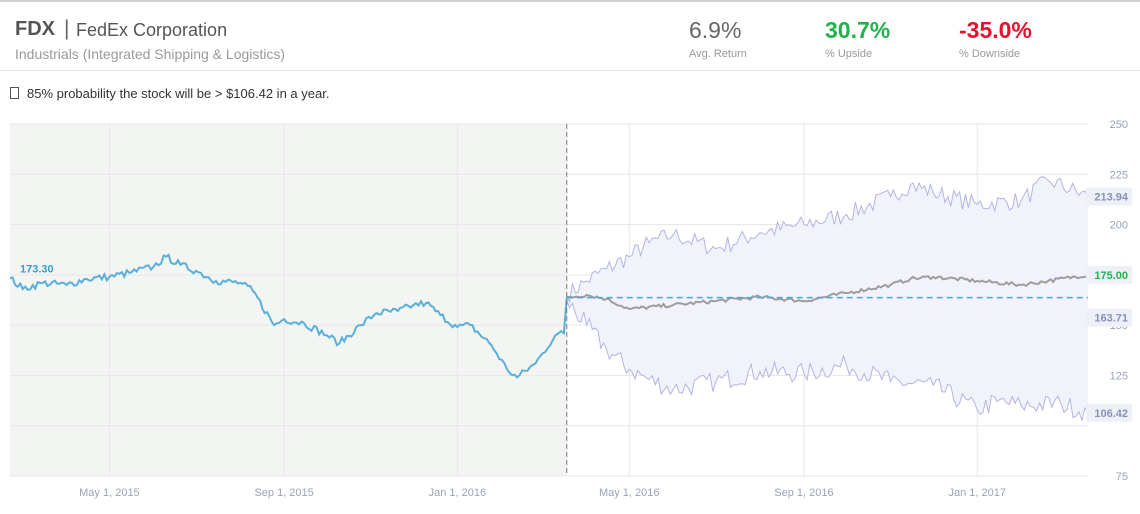 The width and height of the screenshot is (1140, 514). I want to click on ticker-symbol: FDX, so click(35, 29).